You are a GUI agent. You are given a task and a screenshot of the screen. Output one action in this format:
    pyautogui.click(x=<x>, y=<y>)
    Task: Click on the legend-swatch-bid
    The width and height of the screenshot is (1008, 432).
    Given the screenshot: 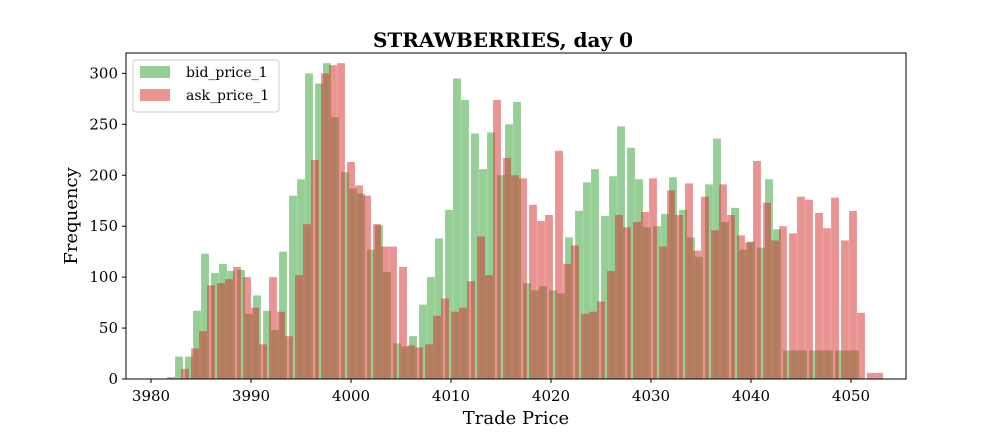 What is the action you would take?
    pyautogui.click(x=155, y=72)
    